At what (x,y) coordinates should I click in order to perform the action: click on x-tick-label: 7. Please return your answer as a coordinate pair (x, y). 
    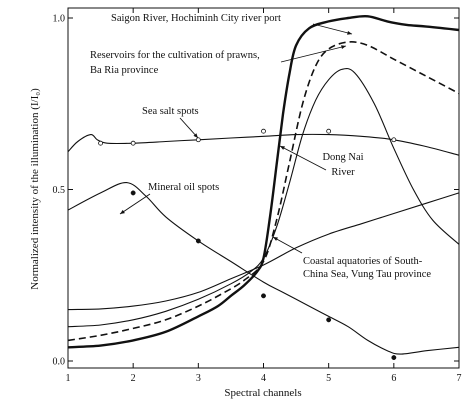
    Looking at the image, I should click on (459, 378).